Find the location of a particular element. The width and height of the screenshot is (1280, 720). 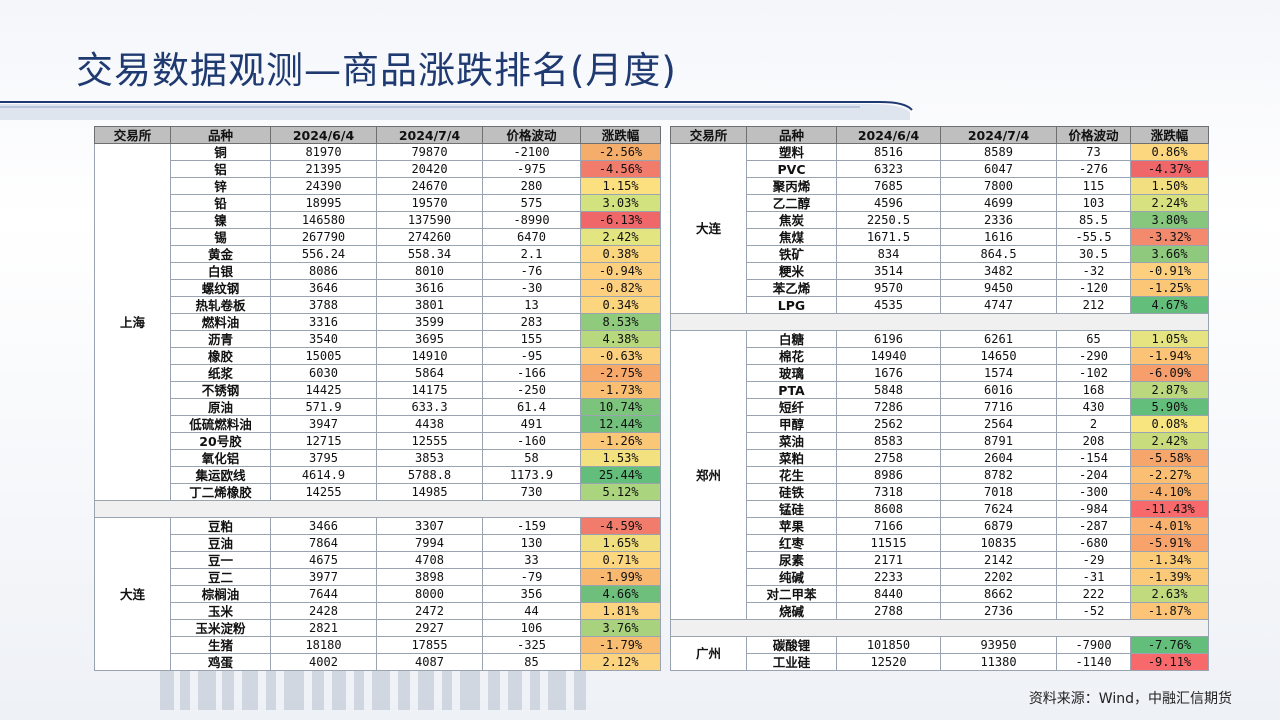

table-row: 尿素 2171 2142 -29 -1.34% is located at coordinates (940, 560).